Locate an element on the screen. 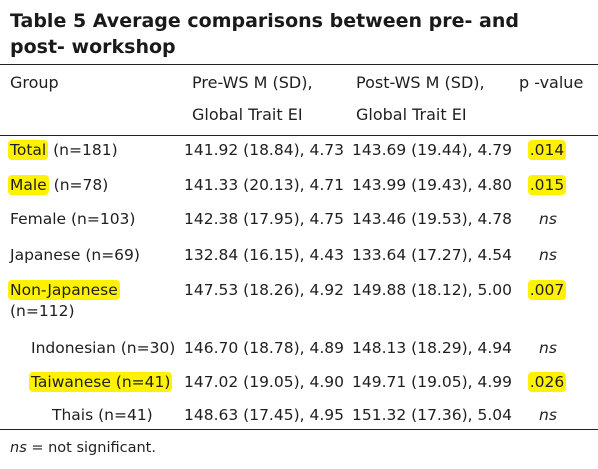 This screenshot has width=598, height=469. pre-value: 141.33 (20.13), 4.71 is located at coordinates (264, 185).